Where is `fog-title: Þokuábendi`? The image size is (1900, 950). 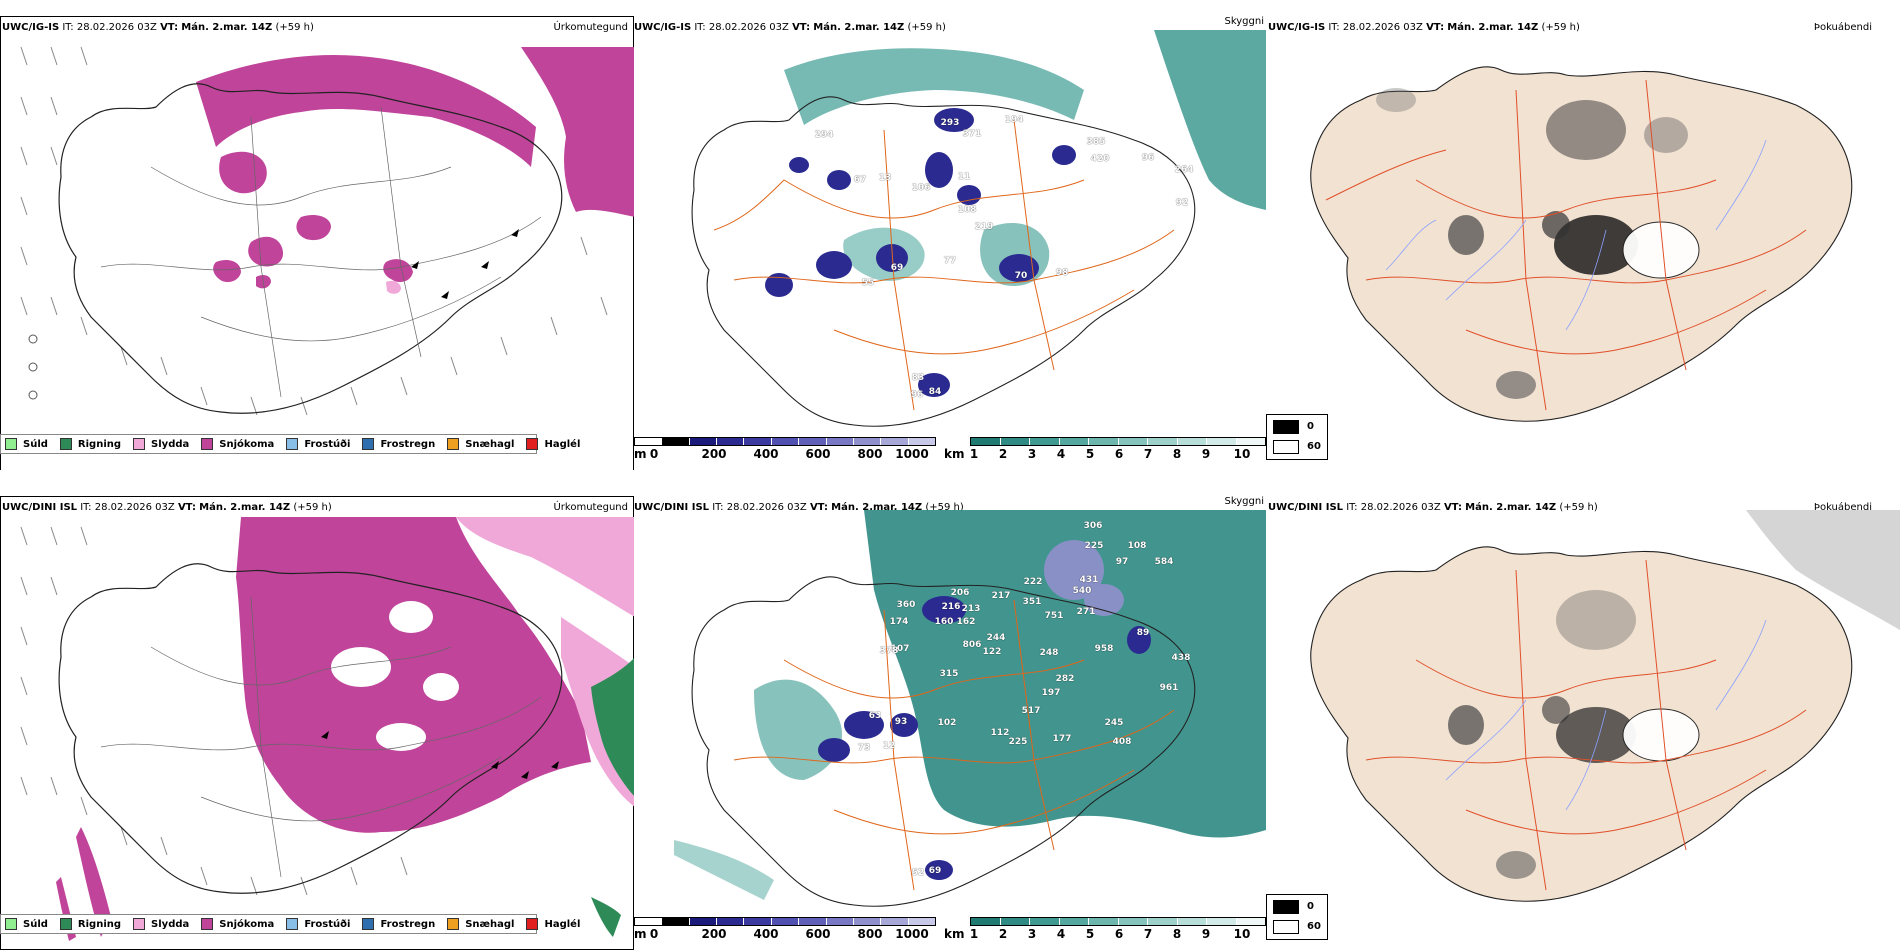
fog-title: Þokuábendi is located at coordinates (1842, 507).